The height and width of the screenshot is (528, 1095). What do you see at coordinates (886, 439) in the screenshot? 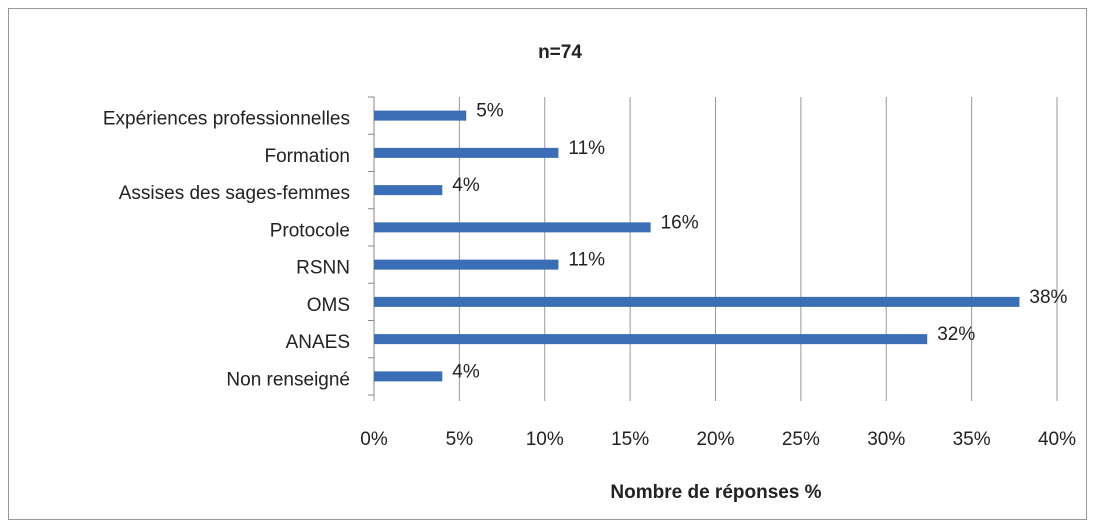
I see `x-tick-label: 30%` at bounding box center [886, 439].